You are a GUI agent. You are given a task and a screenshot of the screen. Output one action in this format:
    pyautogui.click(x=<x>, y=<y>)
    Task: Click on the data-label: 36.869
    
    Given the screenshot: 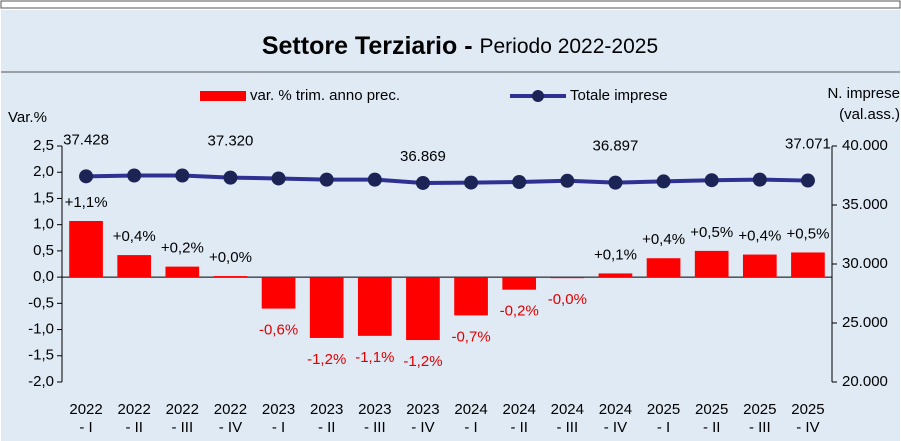 What is the action you would take?
    pyautogui.click(x=423, y=156)
    